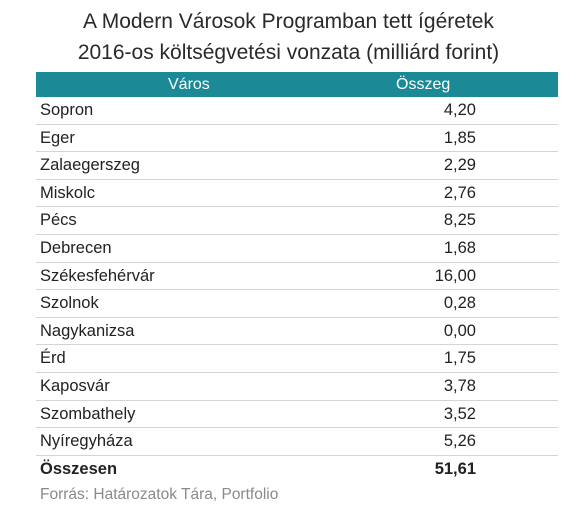  I want to click on table-row: Székesfehérvár 16,00, so click(297, 277).